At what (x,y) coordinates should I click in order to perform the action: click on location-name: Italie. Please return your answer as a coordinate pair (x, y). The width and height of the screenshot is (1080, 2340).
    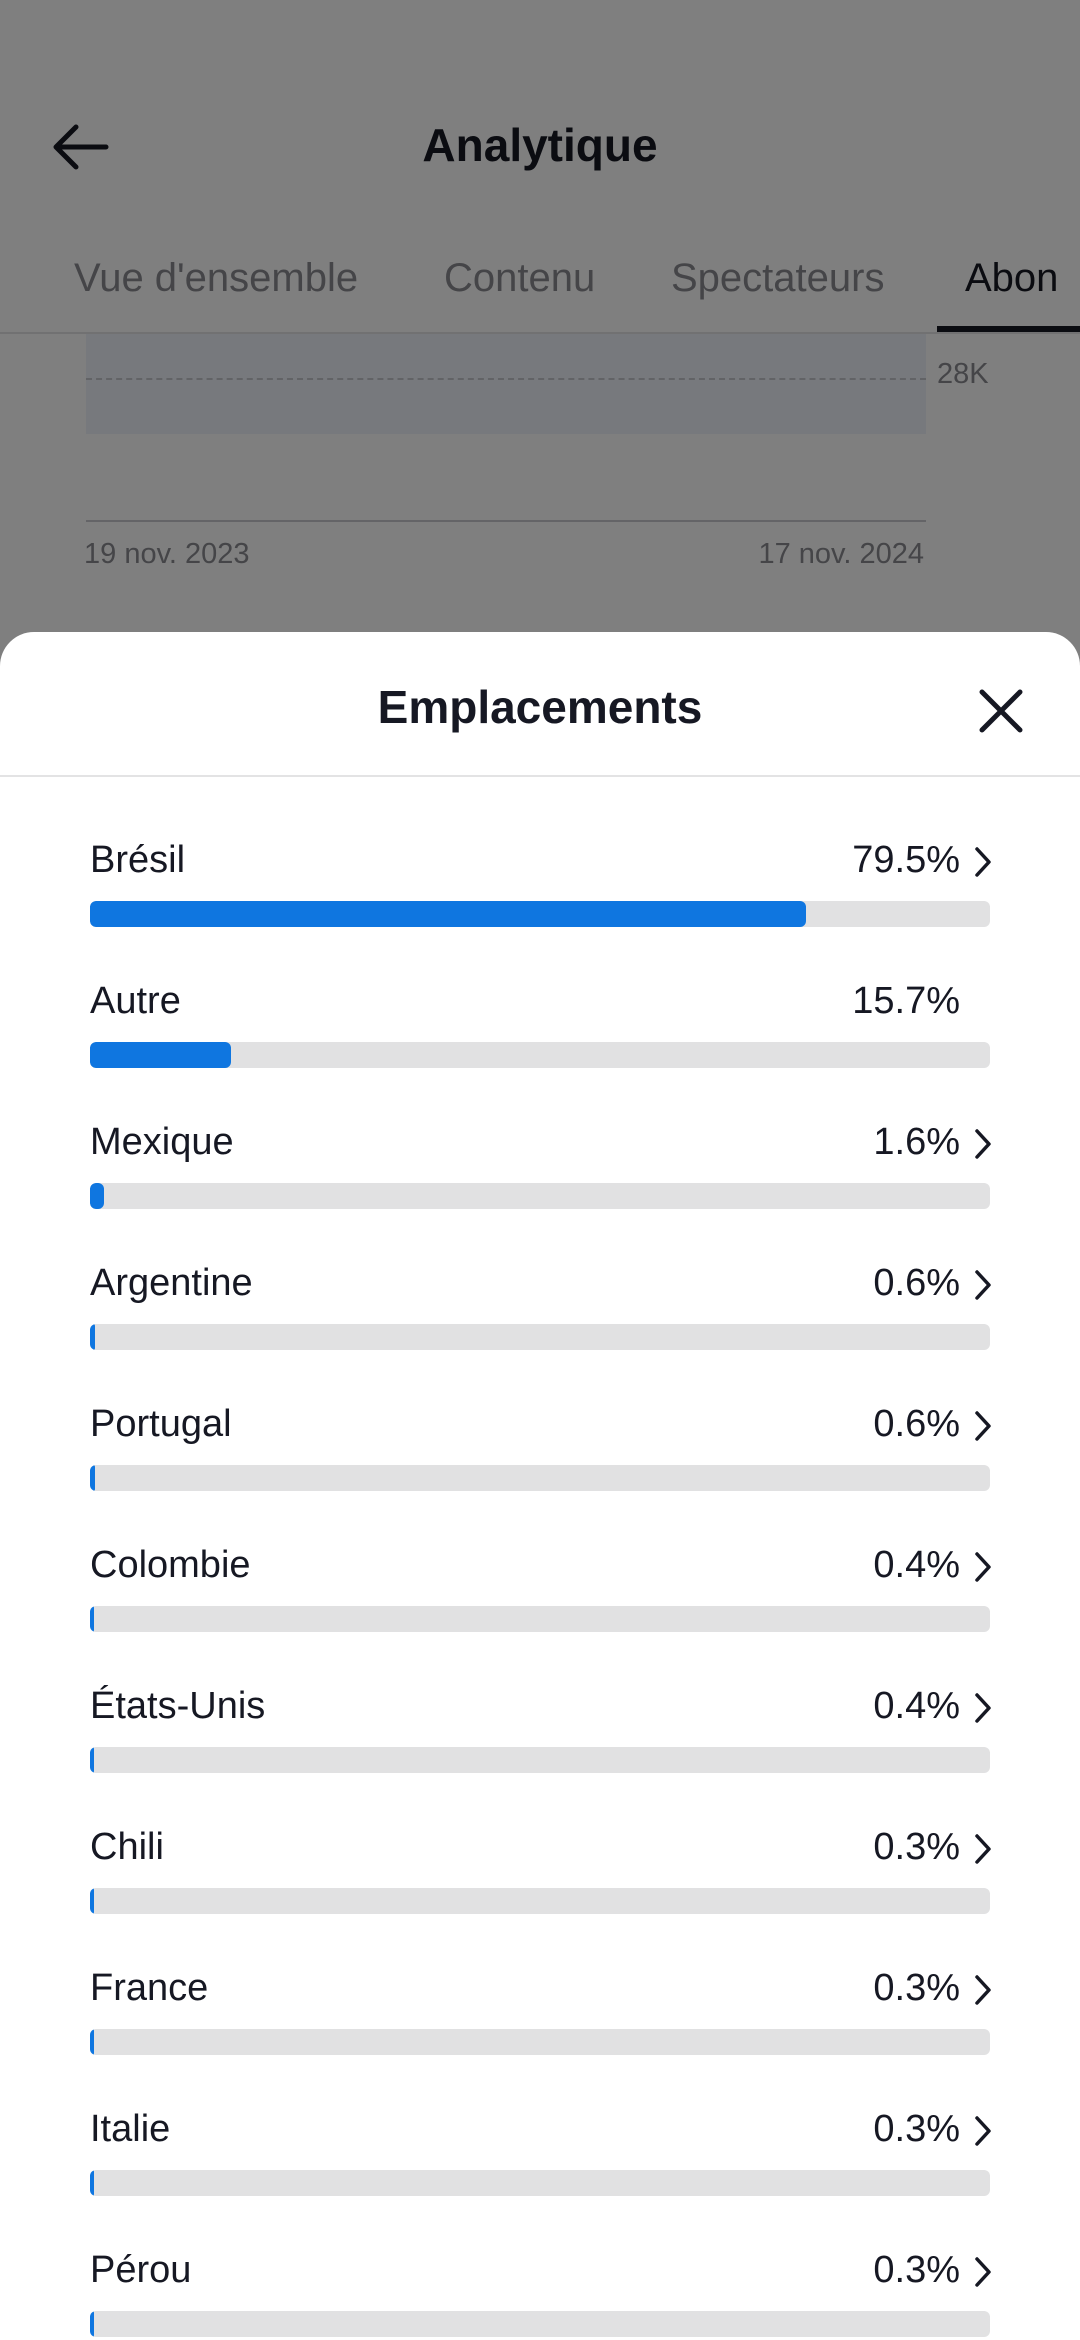
    Looking at the image, I should click on (130, 2129).